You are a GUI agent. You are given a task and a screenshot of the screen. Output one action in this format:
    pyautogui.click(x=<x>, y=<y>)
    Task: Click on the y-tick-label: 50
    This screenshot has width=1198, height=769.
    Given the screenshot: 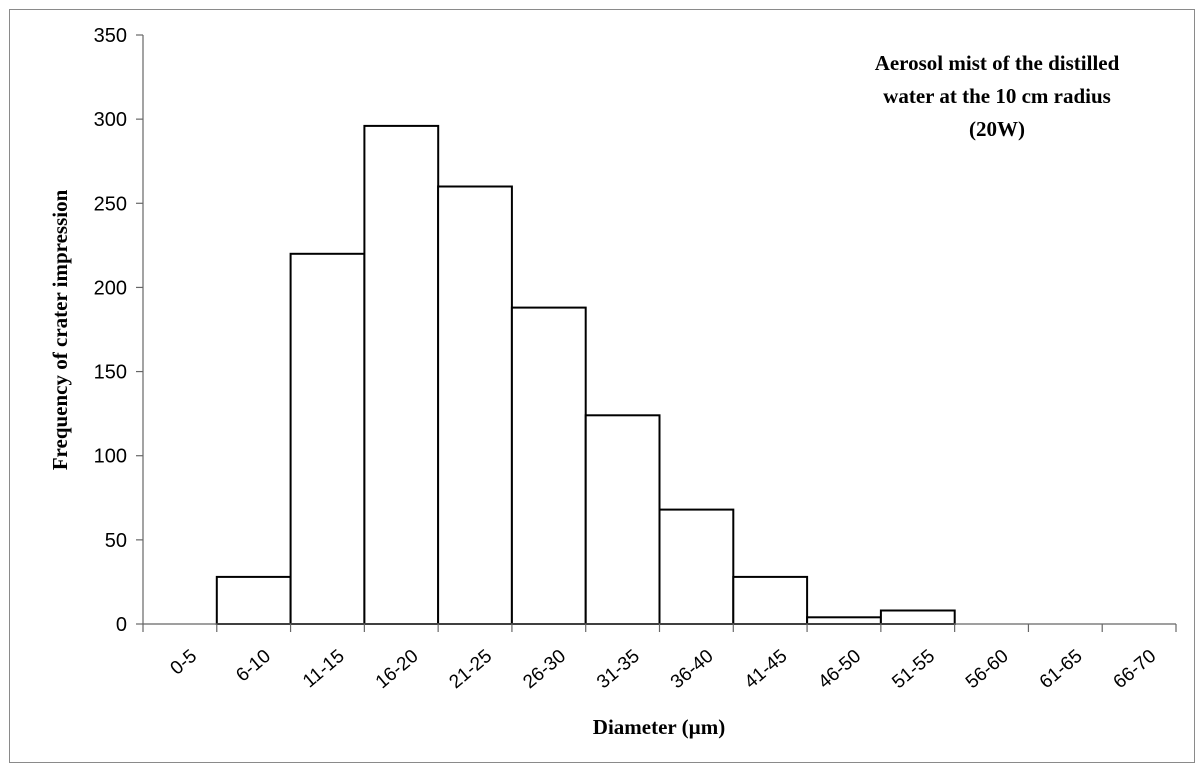 What is the action you would take?
    pyautogui.click(x=116, y=541)
    